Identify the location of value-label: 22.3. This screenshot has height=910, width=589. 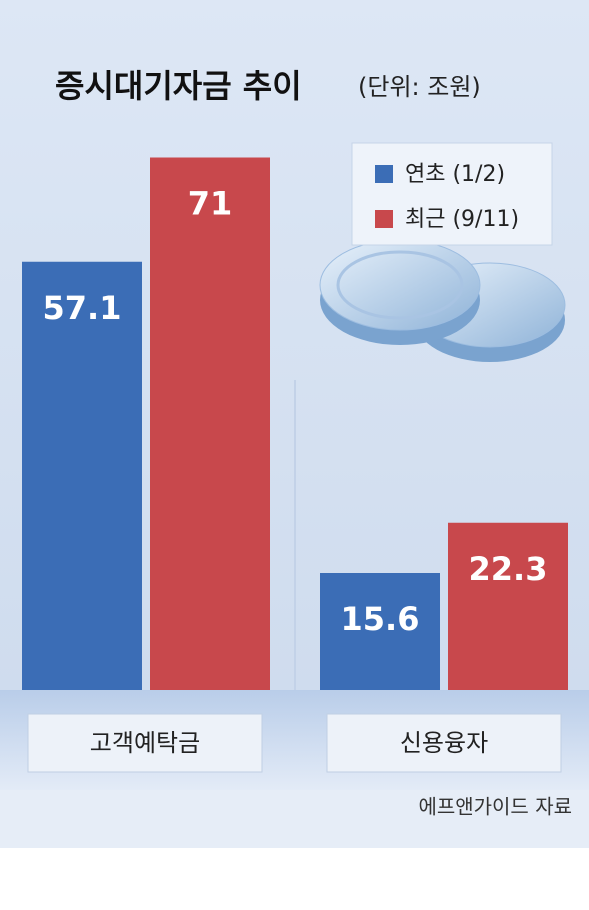
(508, 569).